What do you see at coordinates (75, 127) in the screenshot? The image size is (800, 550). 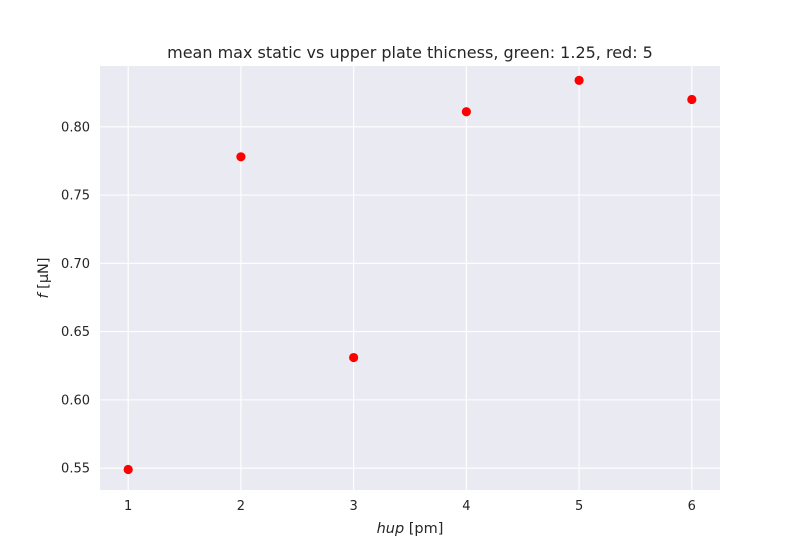 I see `y-tick-label: 0.80` at bounding box center [75, 127].